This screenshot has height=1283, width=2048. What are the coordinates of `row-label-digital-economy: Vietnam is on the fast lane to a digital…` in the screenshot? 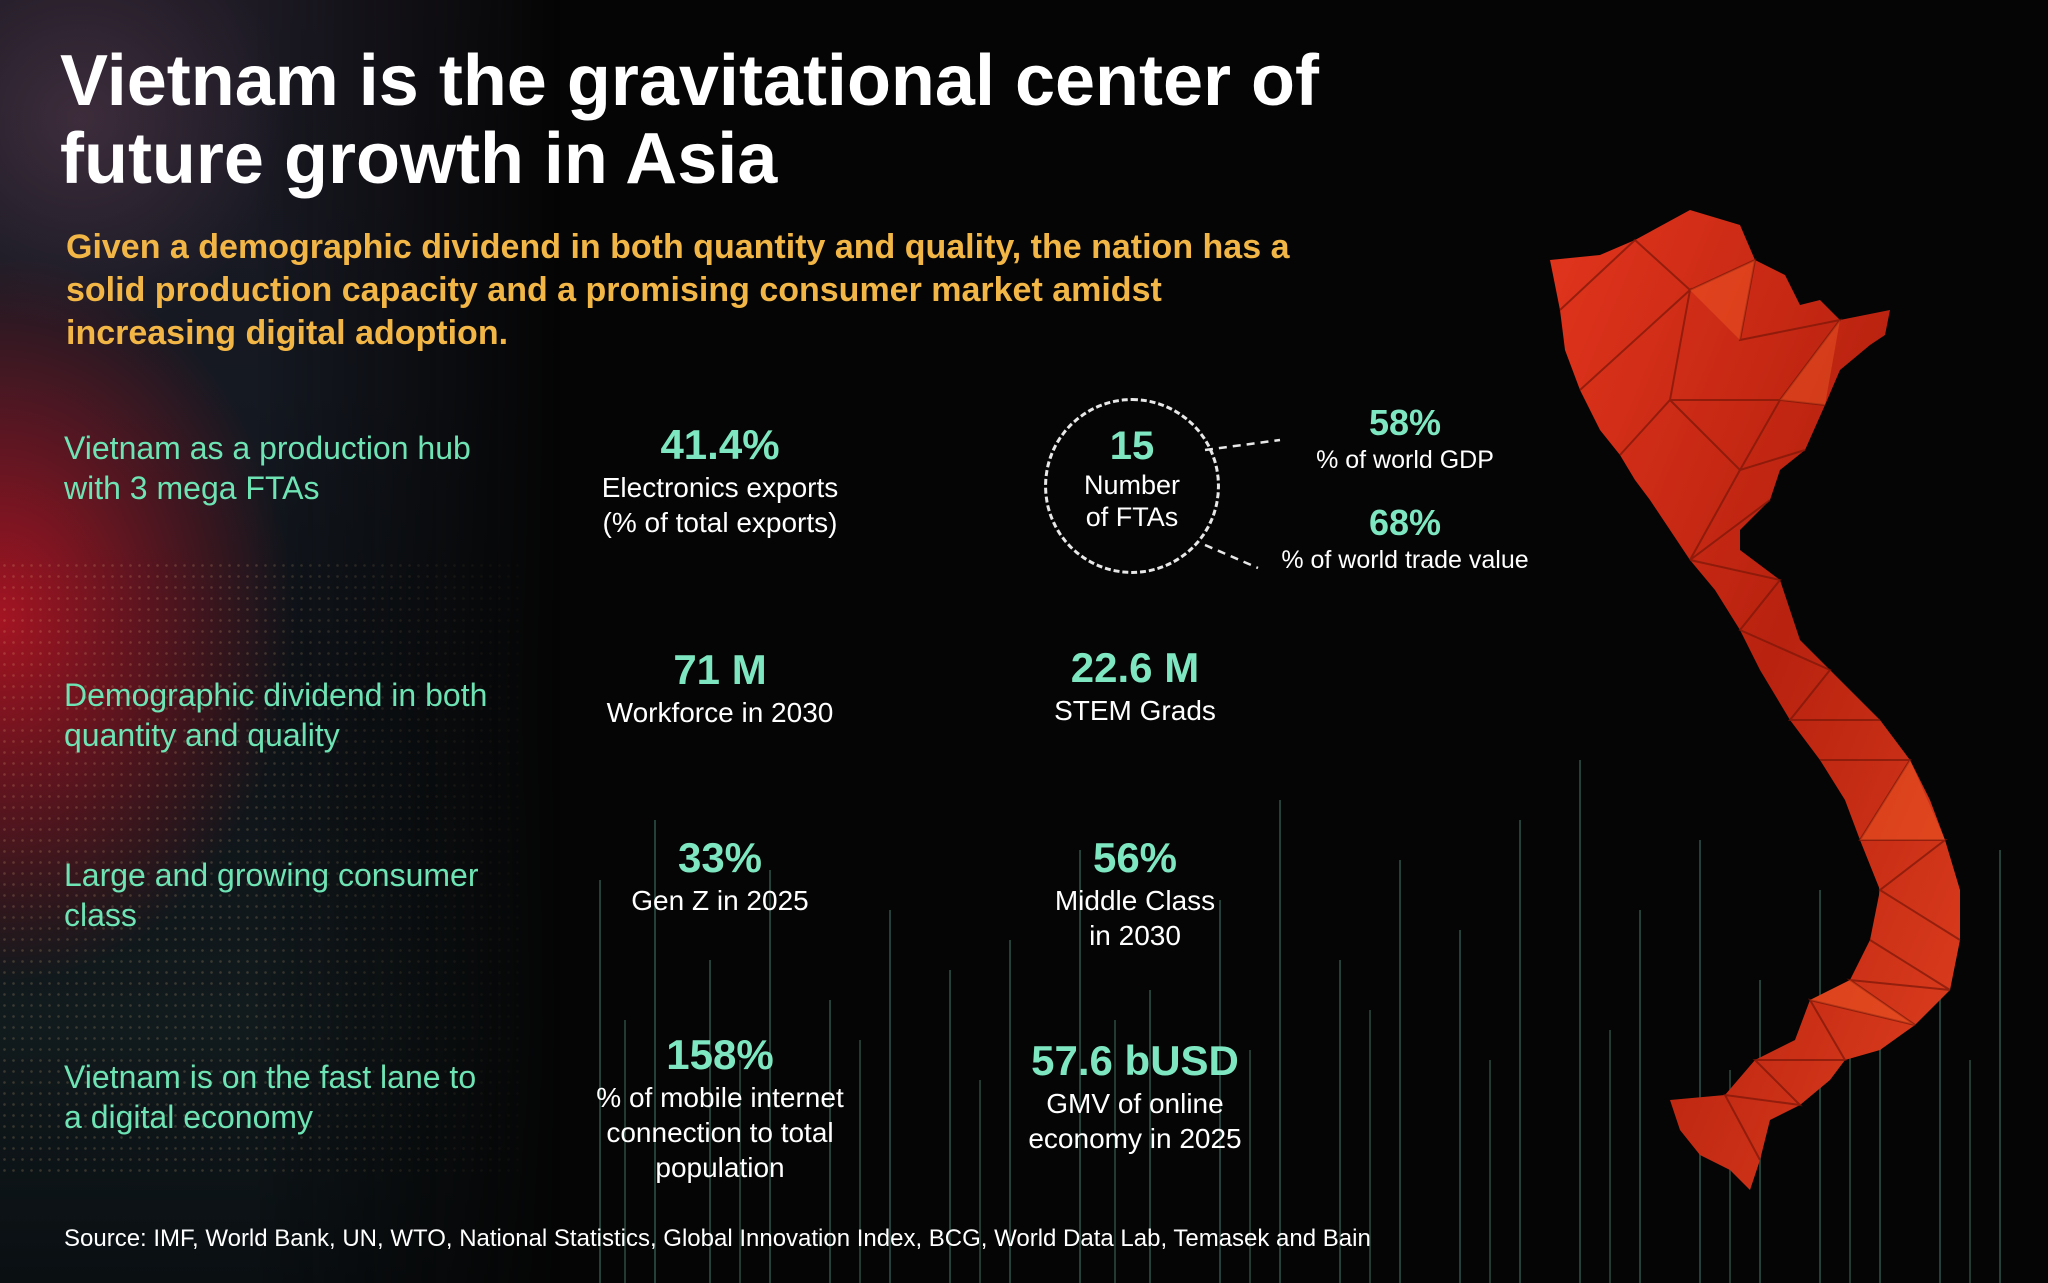 It's located at (270, 1097).